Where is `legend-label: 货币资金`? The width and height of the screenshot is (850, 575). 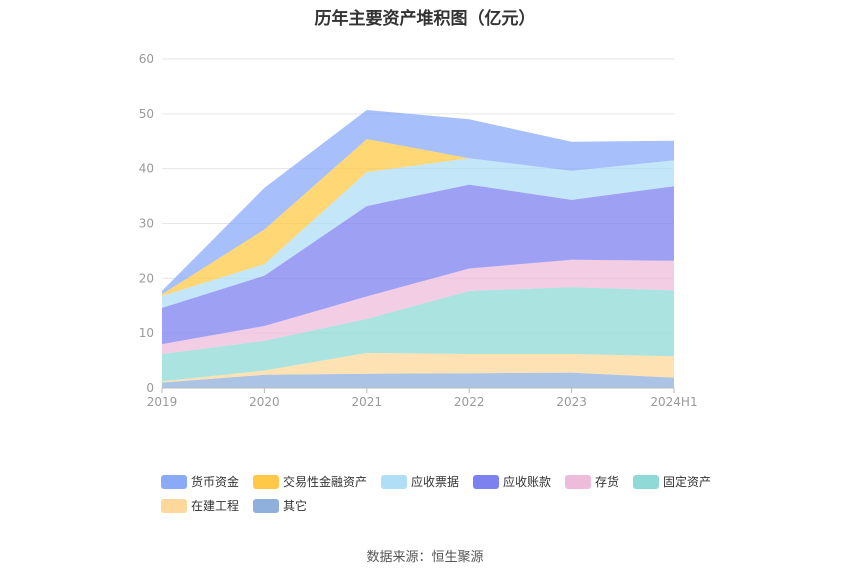 legend-label: 货币资金 is located at coordinates (215, 481).